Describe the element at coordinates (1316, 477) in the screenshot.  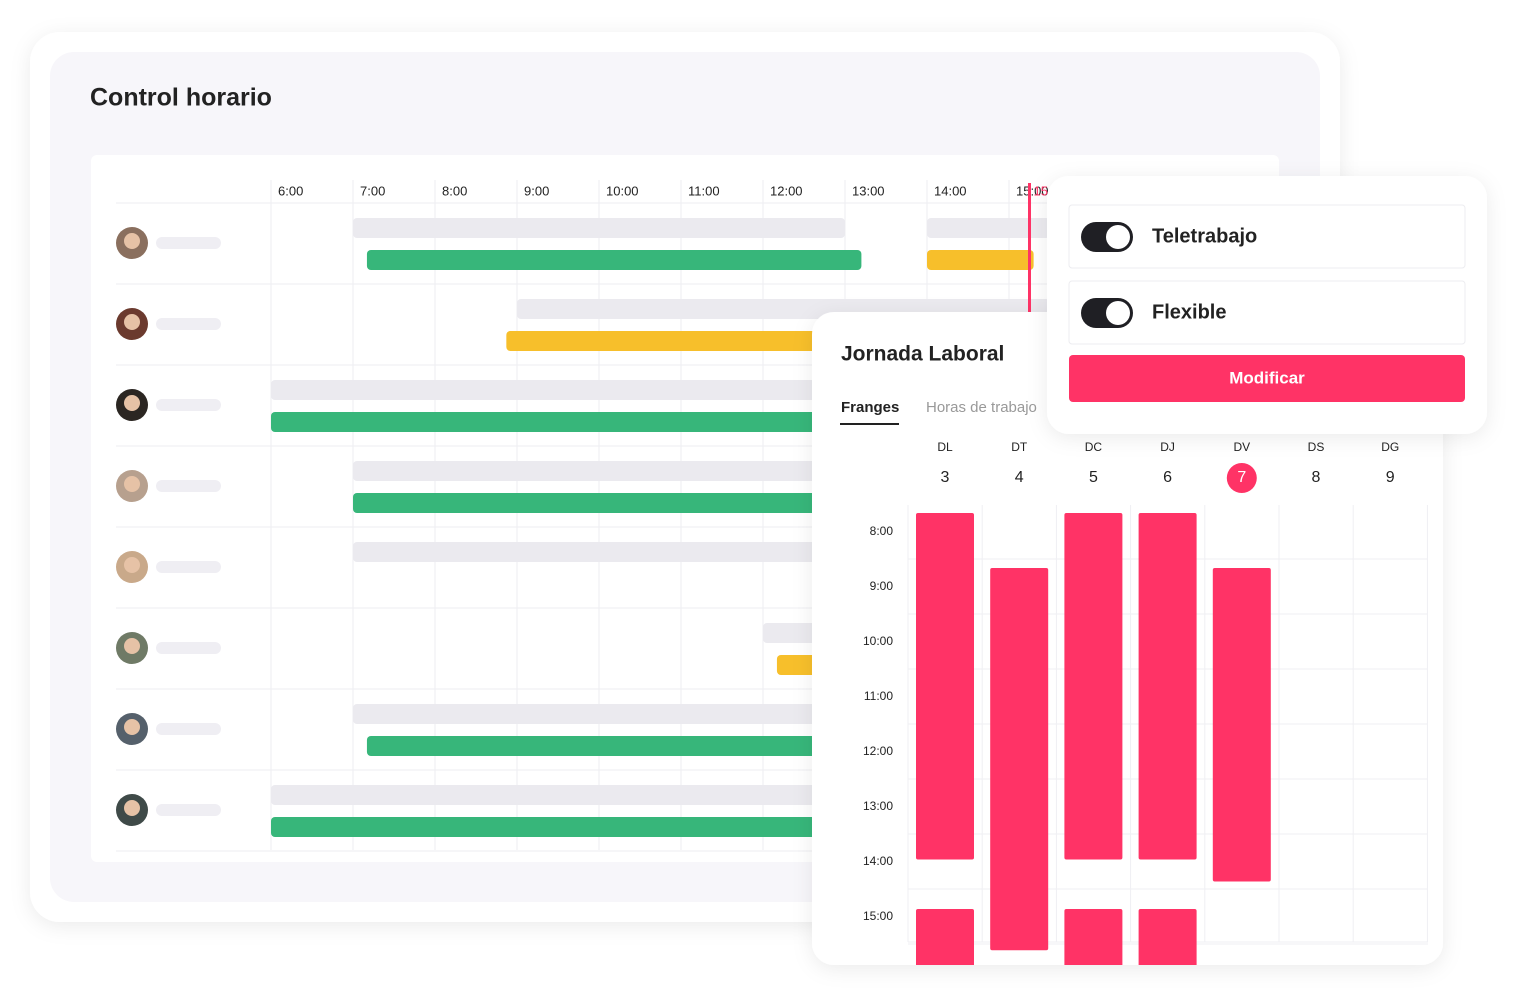
I see `day-number: 8` at that location.